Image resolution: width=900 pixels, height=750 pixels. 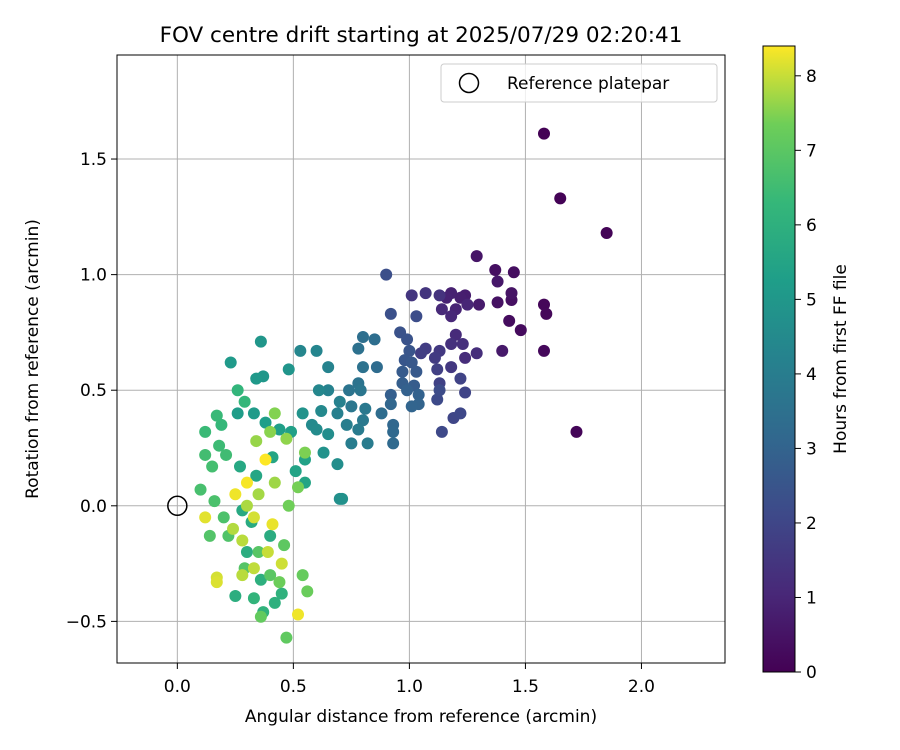 What do you see at coordinates (91, 391) in the screenshot?
I see `y-axis-ticks: −0.5 0.0 0.5 1.0 1.5` at bounding box center [91, 391].